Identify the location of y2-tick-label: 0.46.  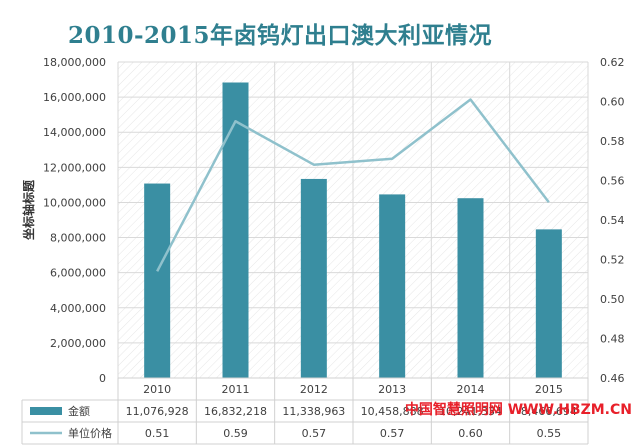
(612, 378).